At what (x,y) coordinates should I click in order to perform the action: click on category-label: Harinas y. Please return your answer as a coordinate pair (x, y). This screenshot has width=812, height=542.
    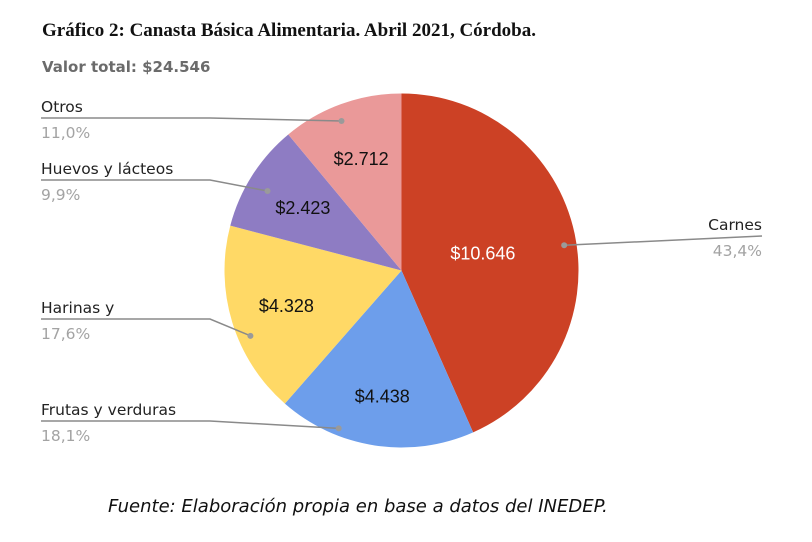
    Looking at the image, I should click on (77, 308).